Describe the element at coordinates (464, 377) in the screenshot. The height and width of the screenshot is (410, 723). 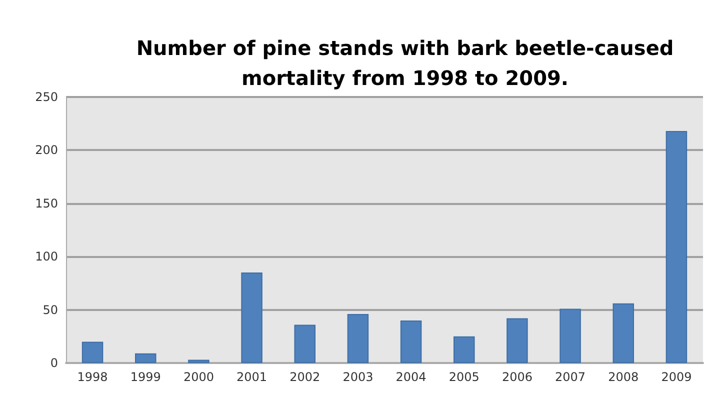
I see `x-tick-label: 2005` at that location.